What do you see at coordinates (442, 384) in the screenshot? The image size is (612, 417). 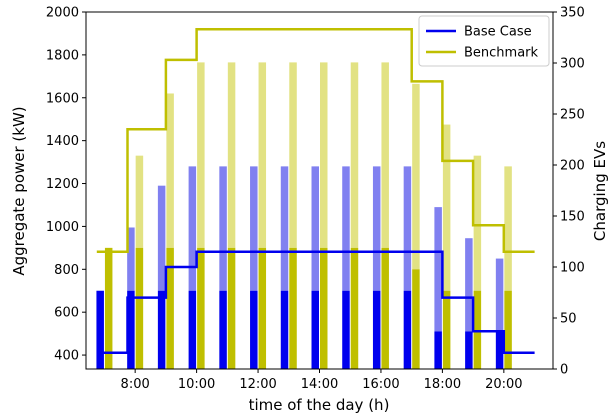 I see `x-tick-label: 18:00` at bounding box center [442, 384].